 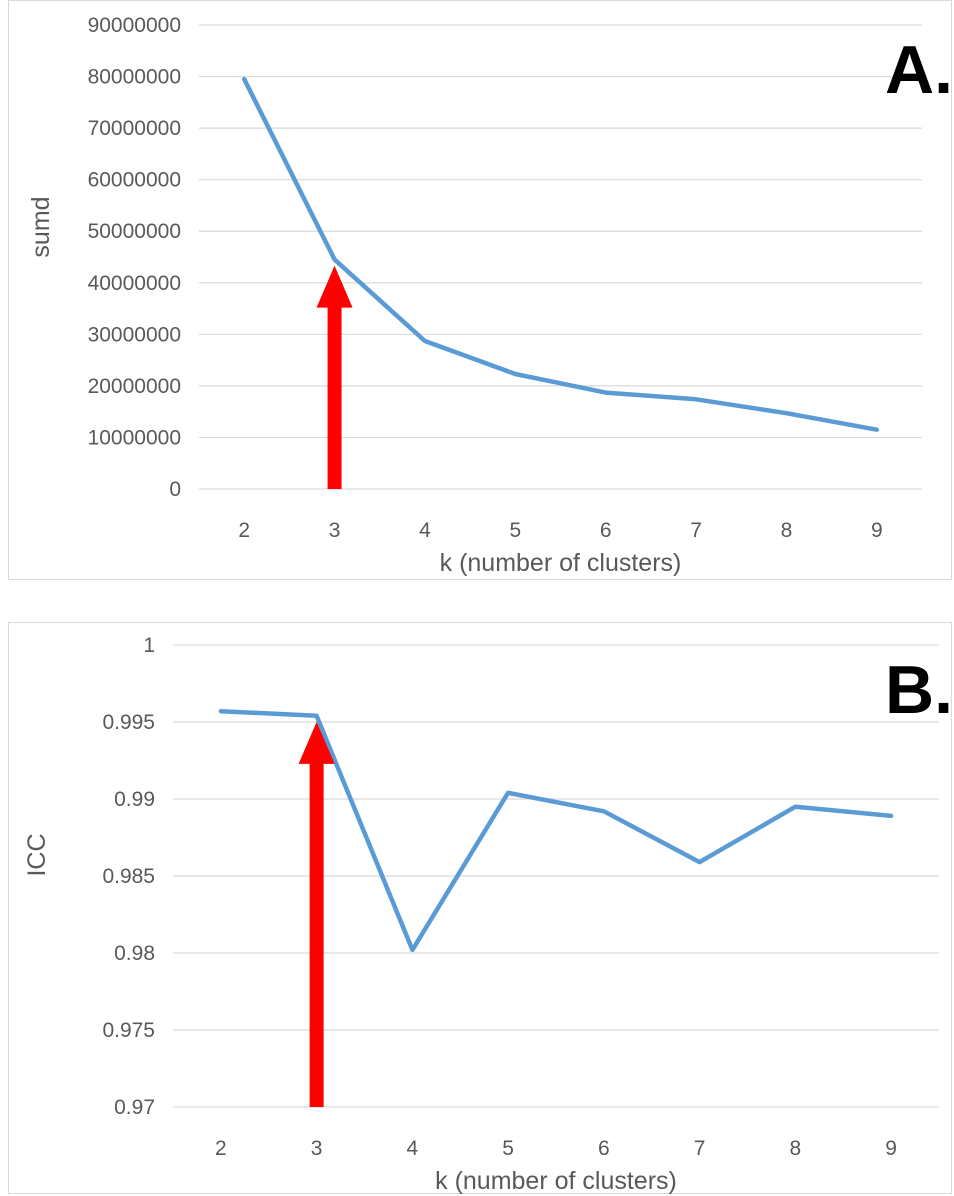 I want to click on y-tick-label: 0.985, so click(x=128, y=876).